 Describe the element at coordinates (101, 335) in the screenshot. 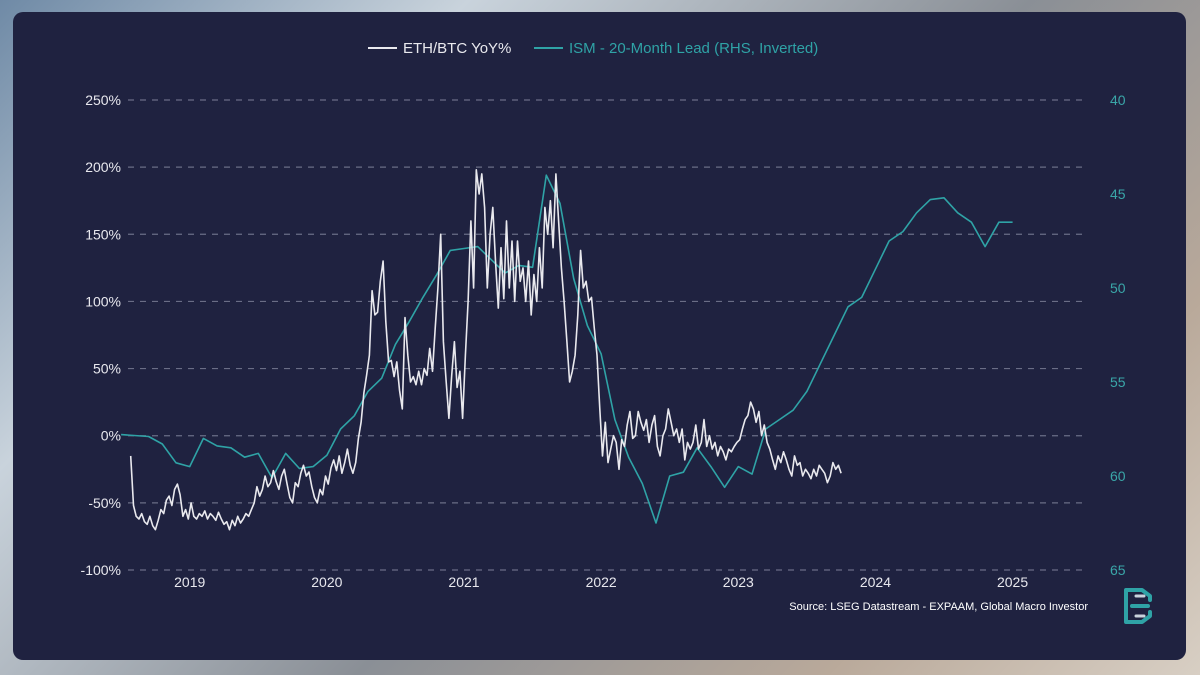

I see `y-axis-left-ticks: -100% -50% 0% 50% 100% 150% 200% 250%` at that location.